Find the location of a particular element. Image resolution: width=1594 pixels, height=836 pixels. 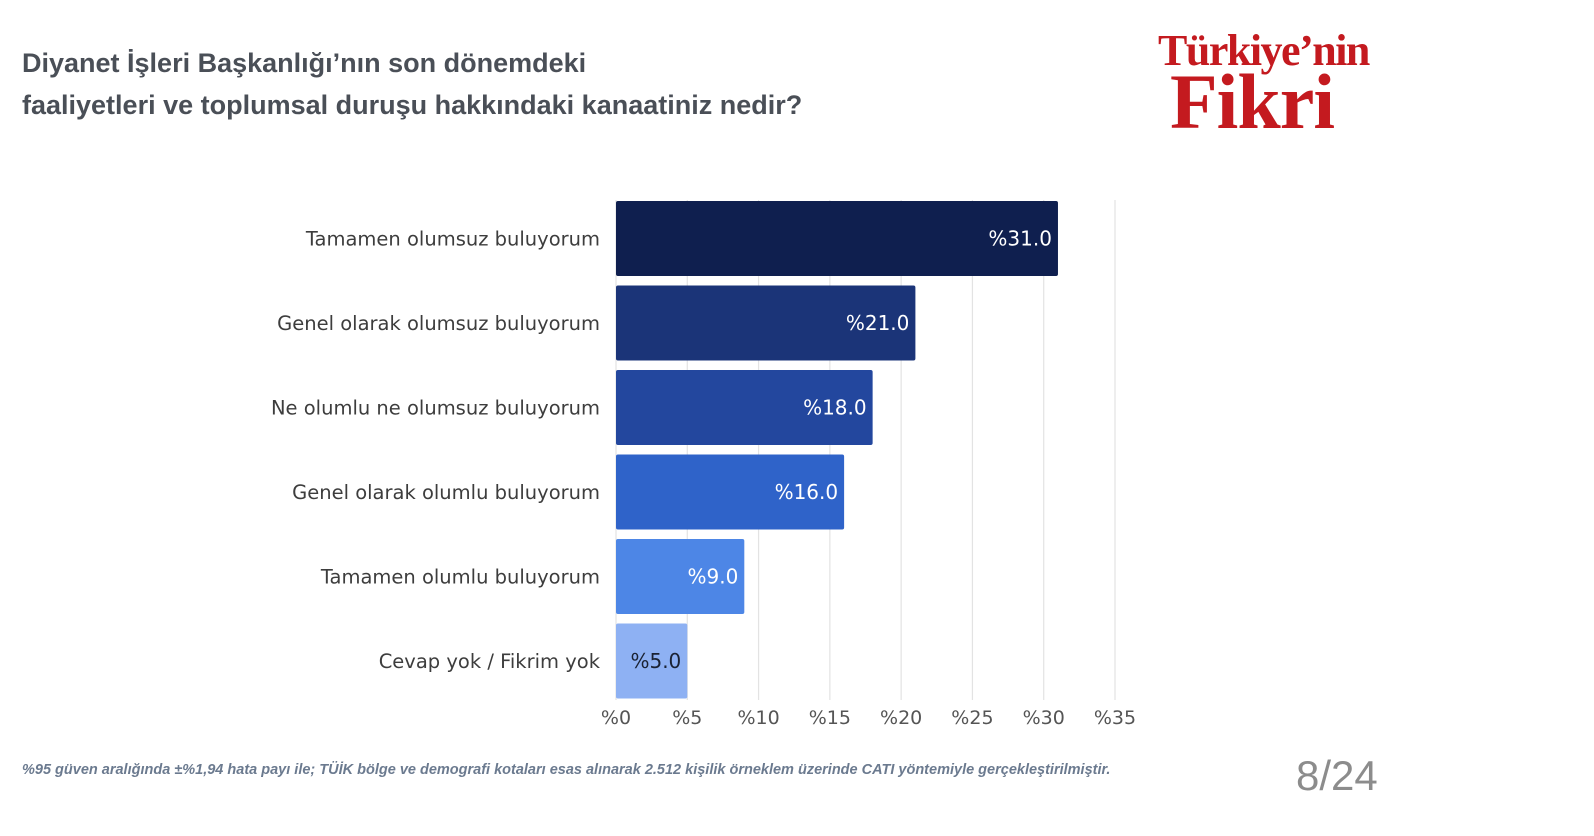

x-tick-label: %35 is located at coordinates (1115, 718).